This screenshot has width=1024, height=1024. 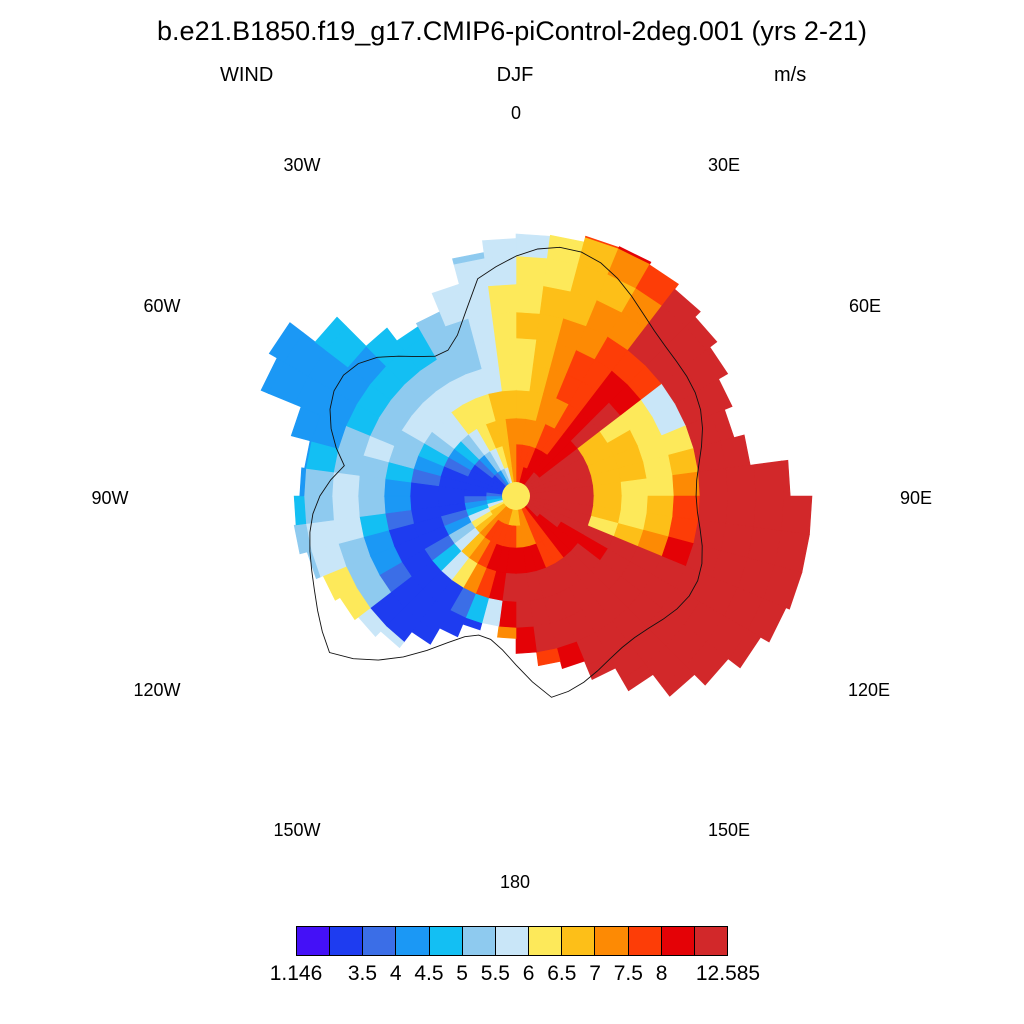 I want to click on colorbar-tick-label: 4.5, so click(x=429, y=973).